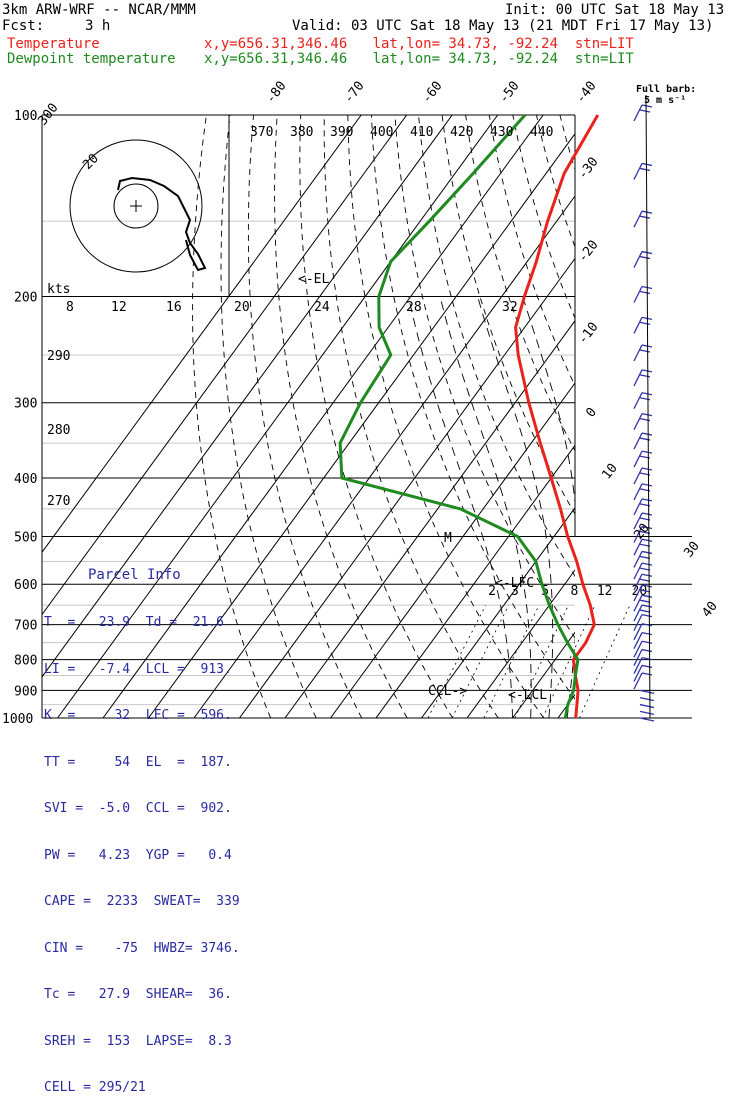  I want to click on parcel-info-row: CELL = 295/21, so click(140, 1088).